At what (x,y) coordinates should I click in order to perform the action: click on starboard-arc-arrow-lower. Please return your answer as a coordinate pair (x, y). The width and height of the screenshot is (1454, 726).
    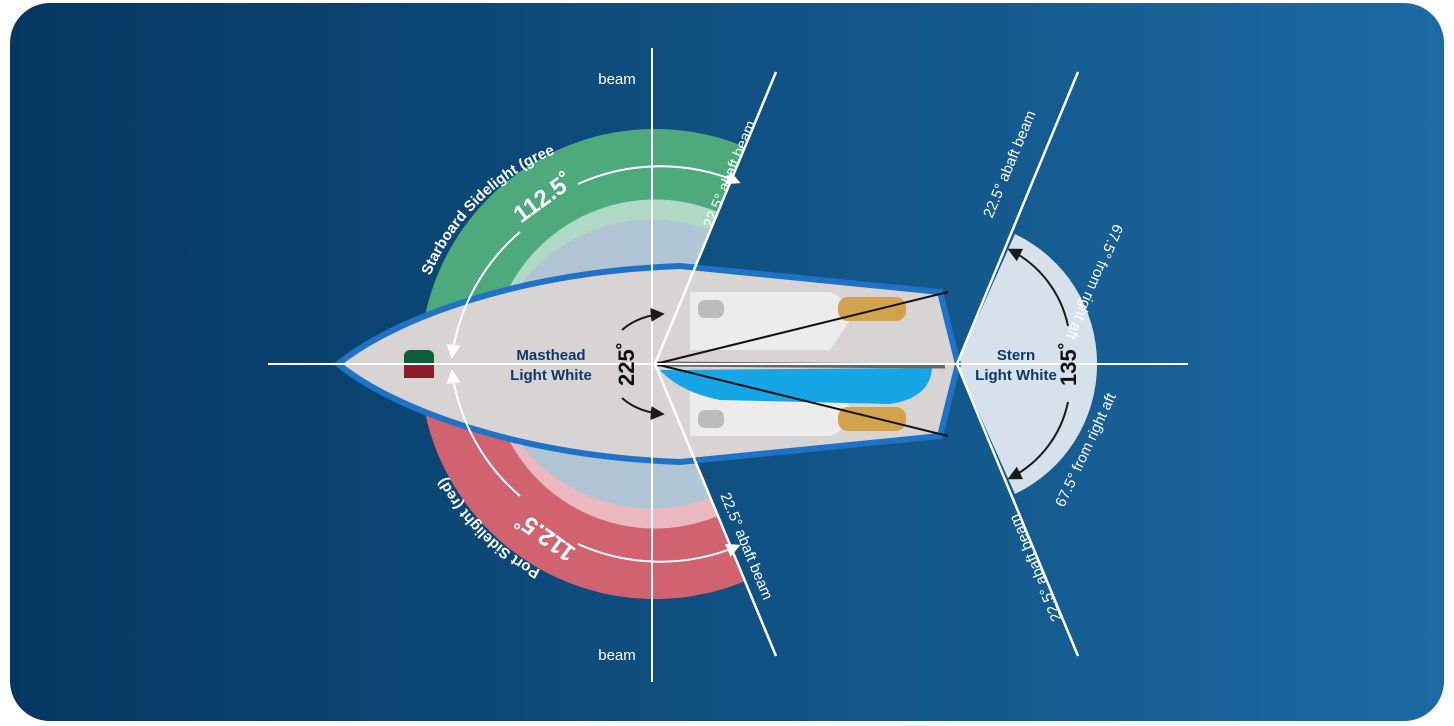
    Looking at the image, I should click on (483, 295).